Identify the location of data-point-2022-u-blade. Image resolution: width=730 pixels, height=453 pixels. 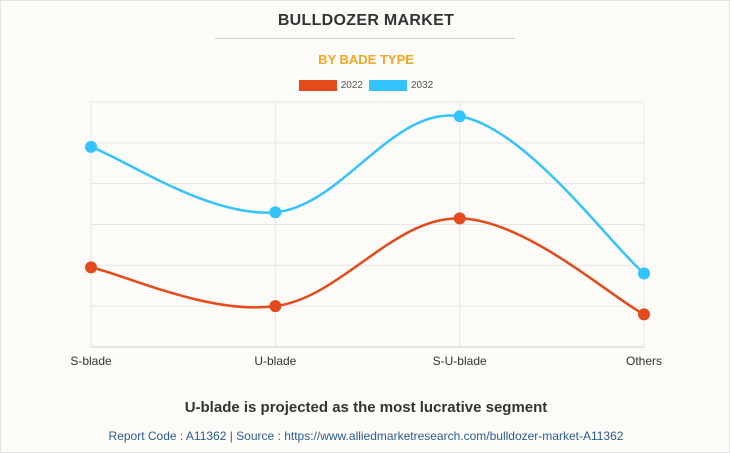
(275, 306).